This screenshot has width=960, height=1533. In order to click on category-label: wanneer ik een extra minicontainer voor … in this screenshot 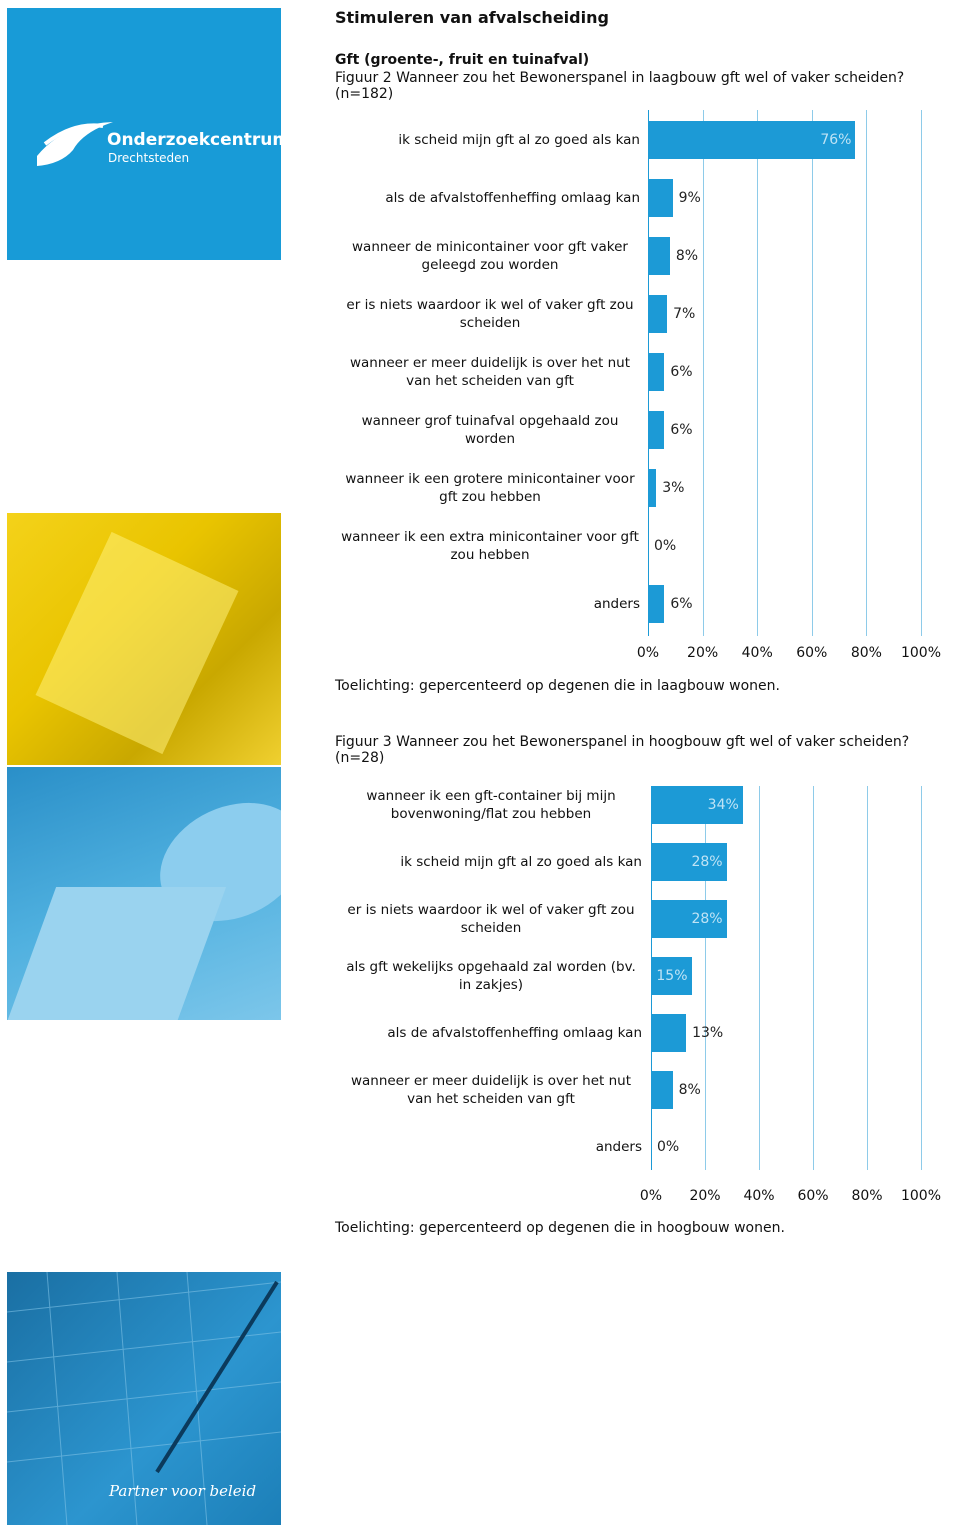, I will do `click(490, 546)`.